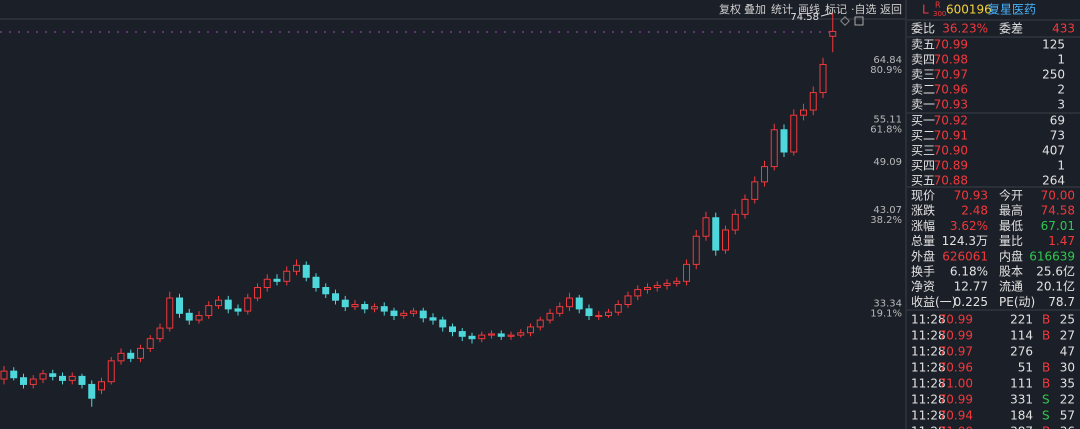 The width and height of the screenshot is (1080, 429). What do you see at coordinates (782, 9) in the screenshot?
I see `toolbar-button: 统计` at bounding box center [782, 9].